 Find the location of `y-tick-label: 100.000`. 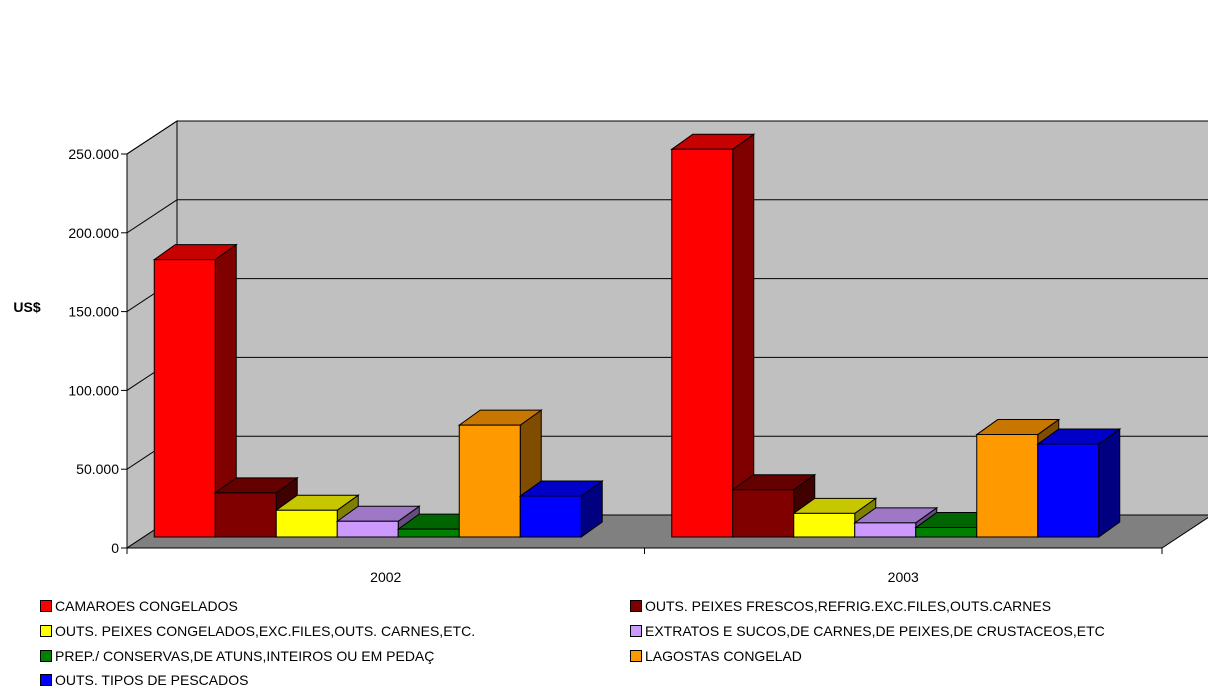

y-tick-label: 100.000 is located at coordinates (93, 390).